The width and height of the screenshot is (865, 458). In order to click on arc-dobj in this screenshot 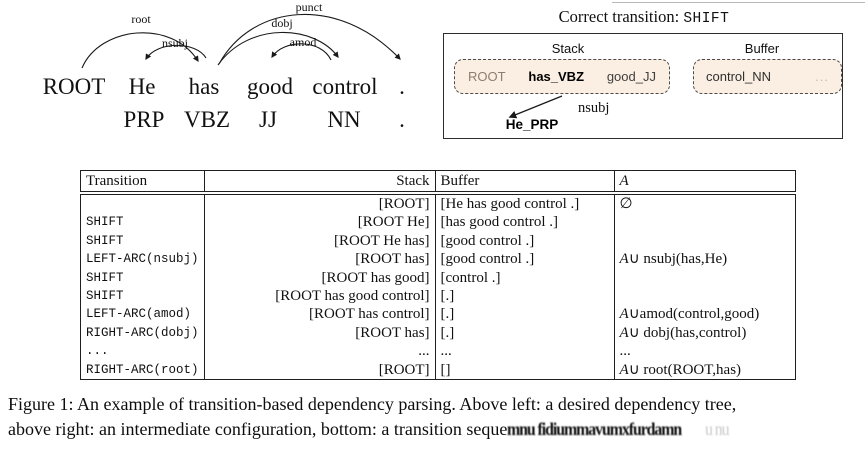, I will do `click(278, 49)`.